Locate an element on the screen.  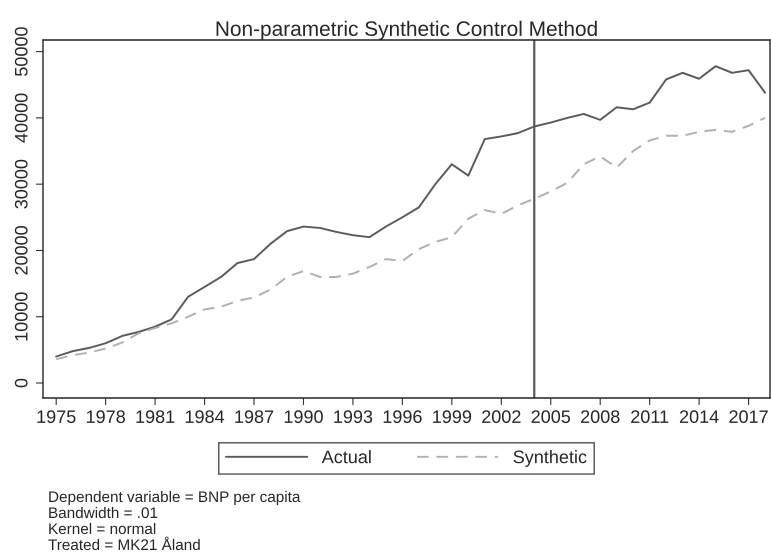
x-tick-label: 1975 is located at coordinates (56, 417).